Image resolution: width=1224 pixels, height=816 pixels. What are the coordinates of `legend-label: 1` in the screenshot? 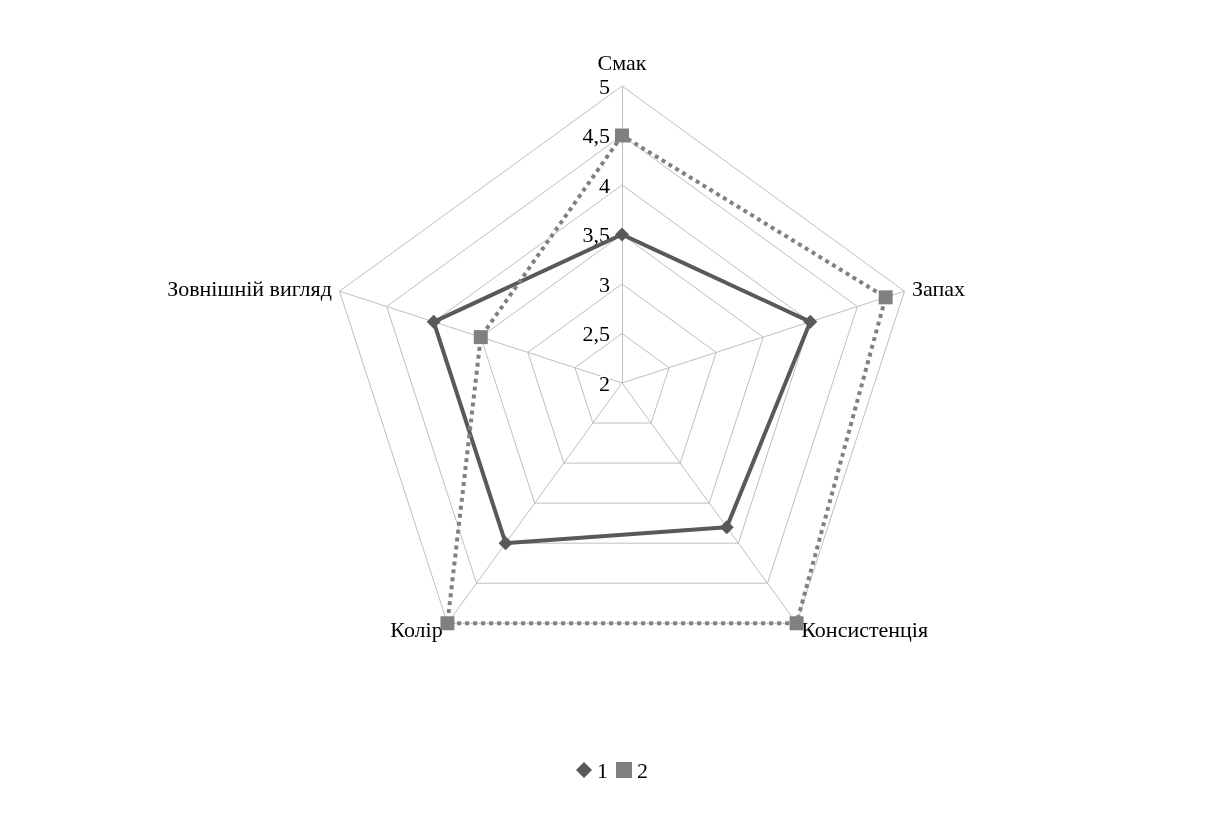 It's located at (602, 770).